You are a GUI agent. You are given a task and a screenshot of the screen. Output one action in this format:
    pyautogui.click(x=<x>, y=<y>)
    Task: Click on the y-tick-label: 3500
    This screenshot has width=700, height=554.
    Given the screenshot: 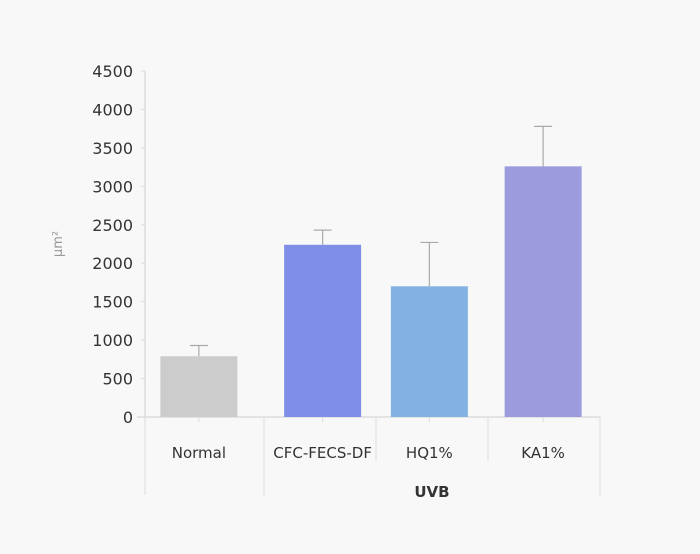 What is the action you would take?
    pyautogui.click(x=112, y=148)
    